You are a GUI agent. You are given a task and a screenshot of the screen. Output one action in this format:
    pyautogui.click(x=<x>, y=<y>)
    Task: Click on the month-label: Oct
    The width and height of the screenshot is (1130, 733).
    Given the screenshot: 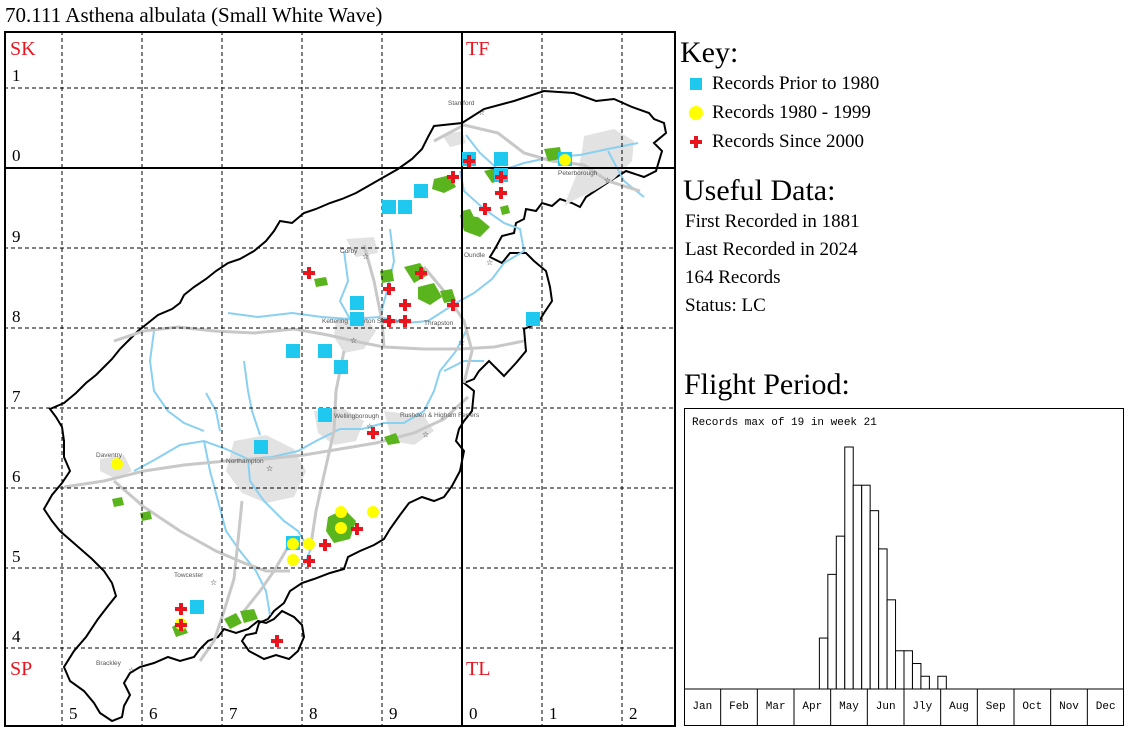 What is the action you would take?
    pyautogui.click(x=1032, y=707)
    